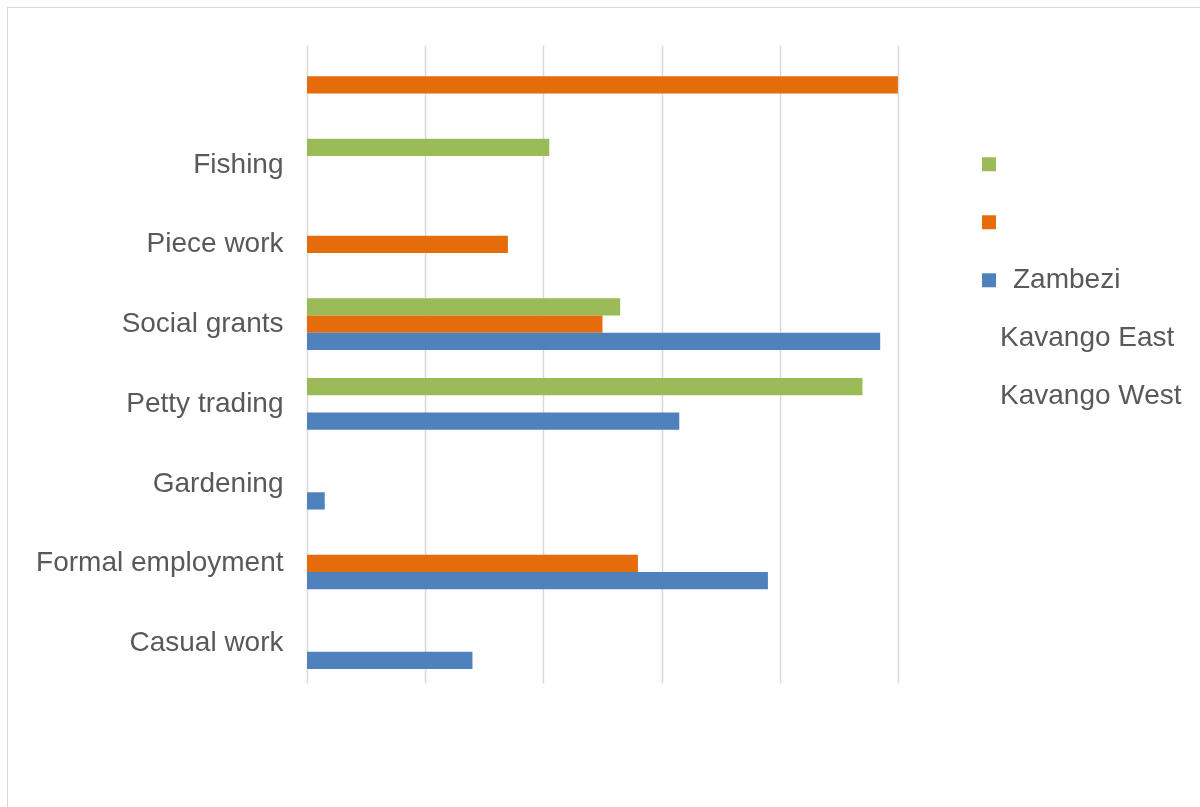 This screenshot has height=807, width=1200. What do you see at coordinates (1067, 279) in the screenshot?
I see `legend-label: Zambezi` at bounding box center [1067, 279].